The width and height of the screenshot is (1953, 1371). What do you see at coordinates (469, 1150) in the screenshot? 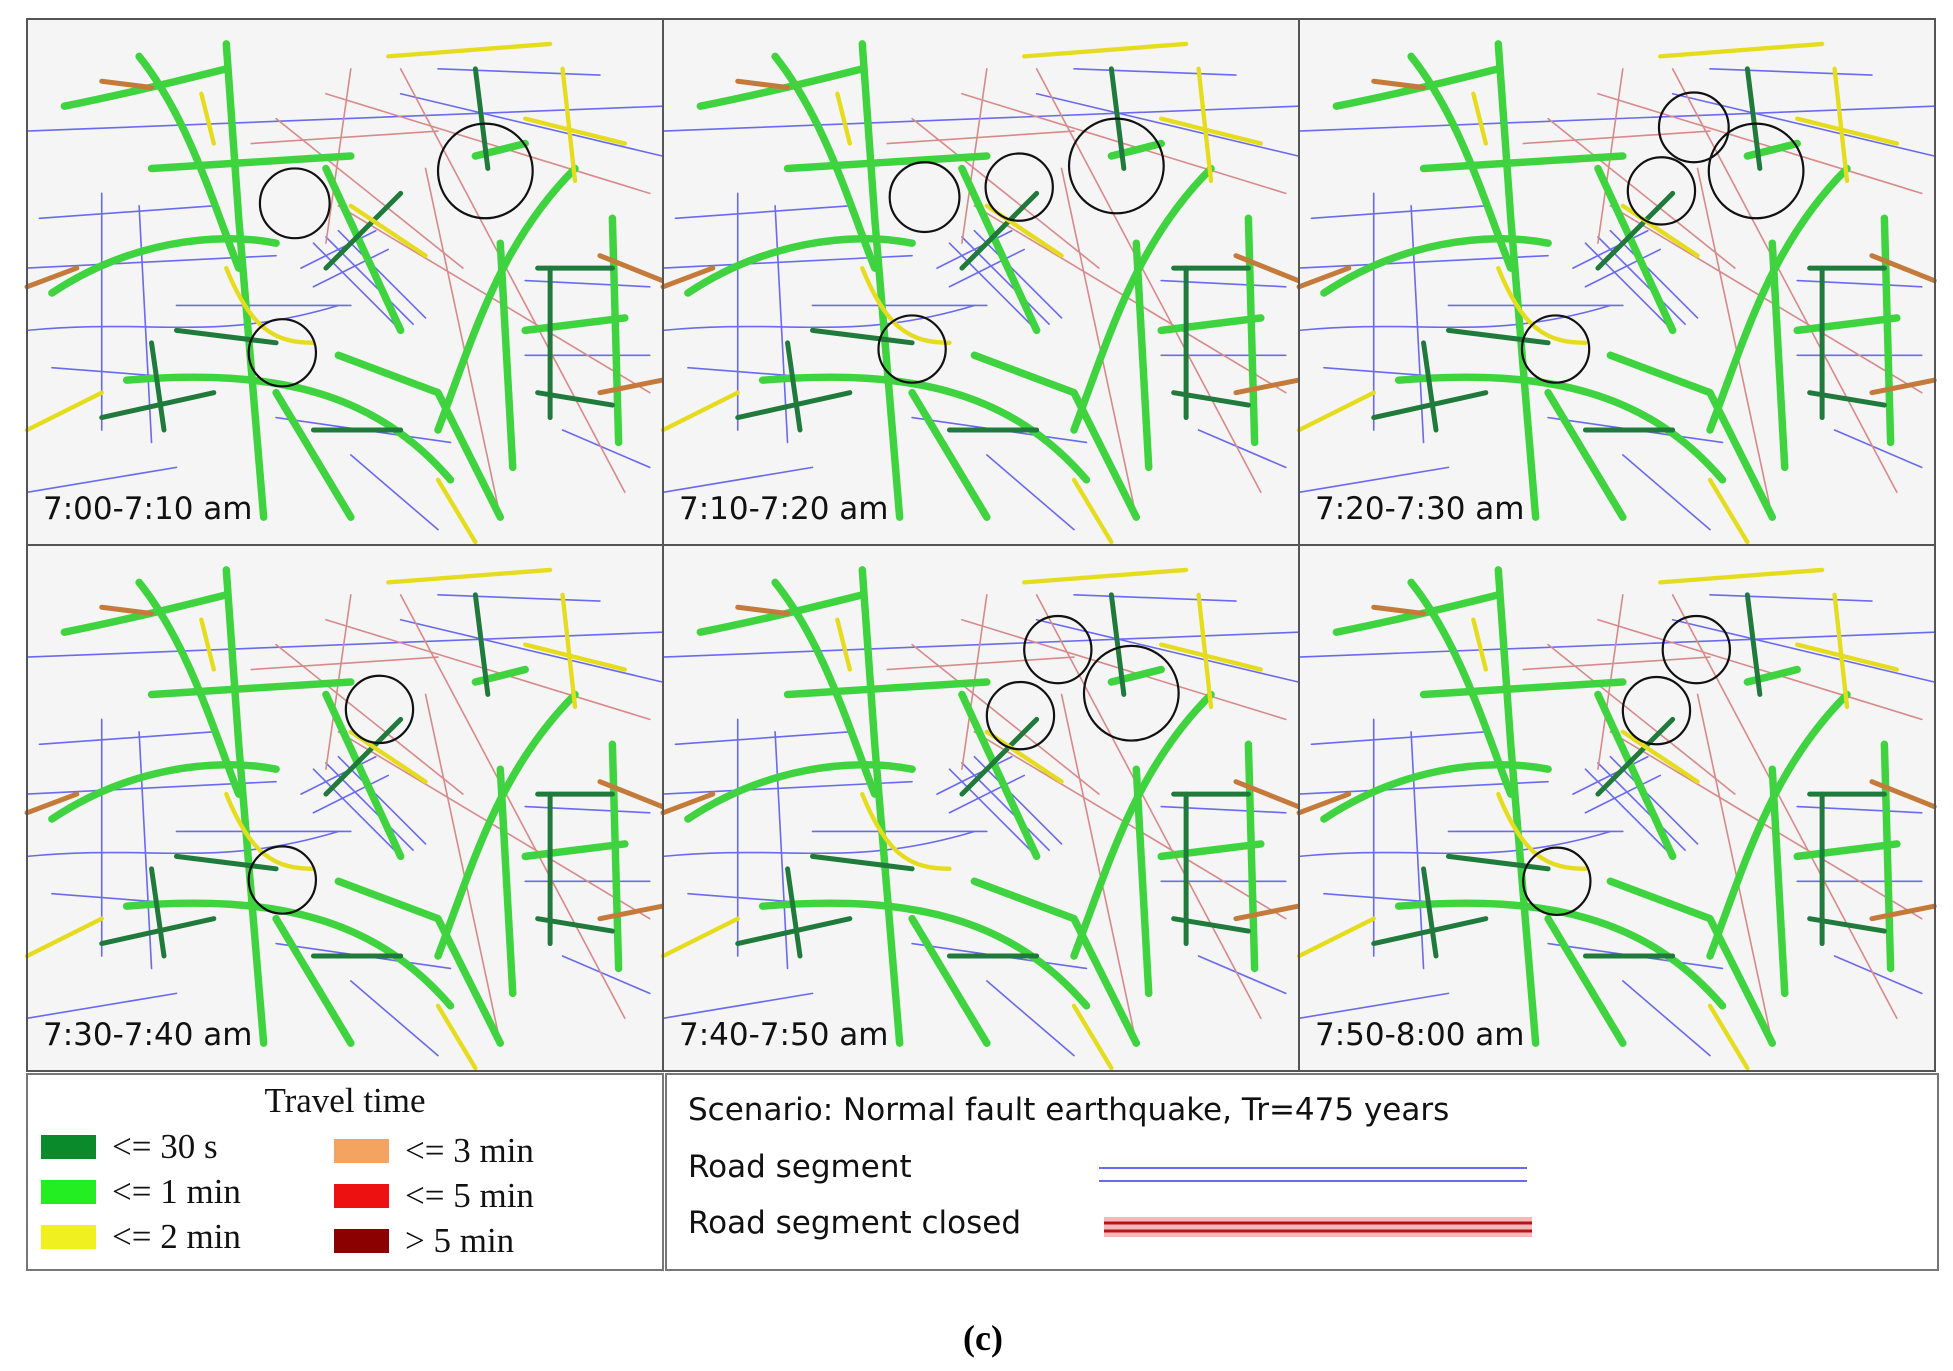
I see `legend-label: <= 3 min` at bounding box center [469, 1150].